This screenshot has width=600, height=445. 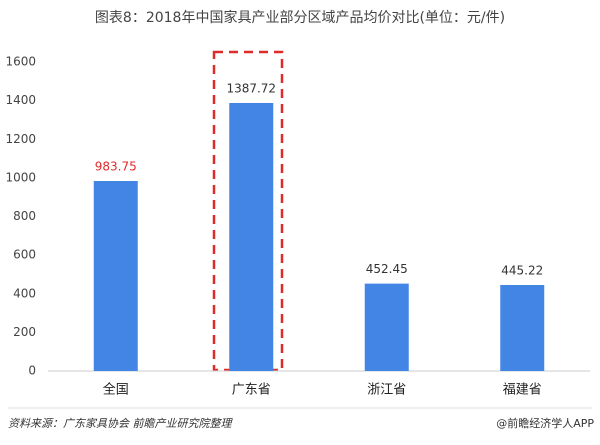 I want to click on x-tick-label: 浙江省, so click(x=386, y=390).